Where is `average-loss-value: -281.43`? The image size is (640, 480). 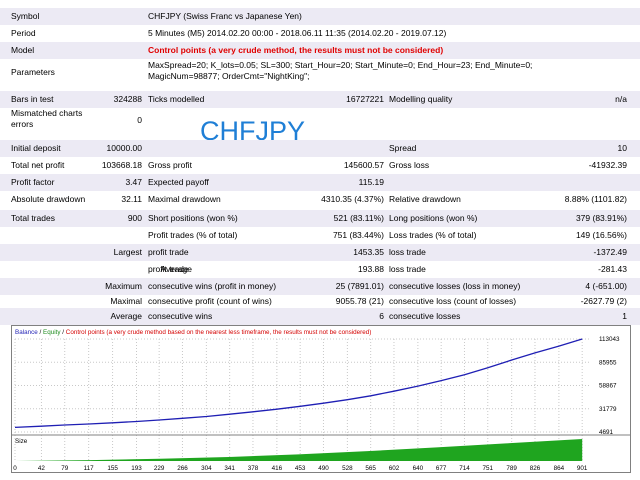 average-loss-value: -281.43 is located at coordinates (612, 269).